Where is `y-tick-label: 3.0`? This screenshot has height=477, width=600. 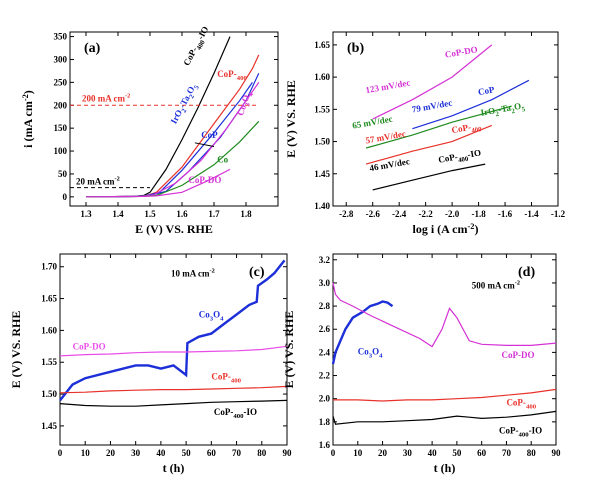
y-tick-label: 3.0 is located at coordinates (325, 283).